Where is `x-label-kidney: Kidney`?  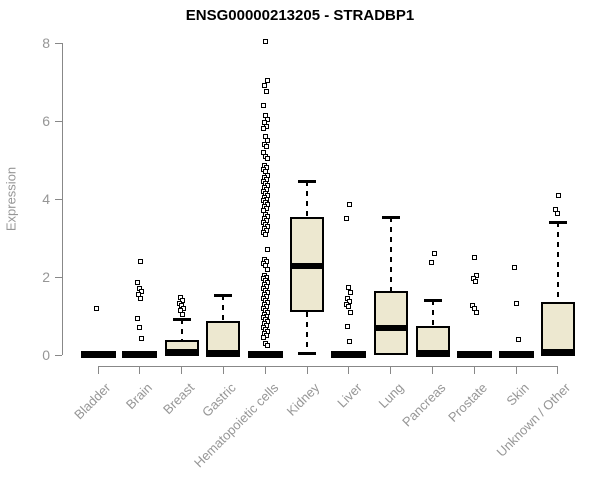 x-label-kidney: Kidney is located at coordinates (303, 399).